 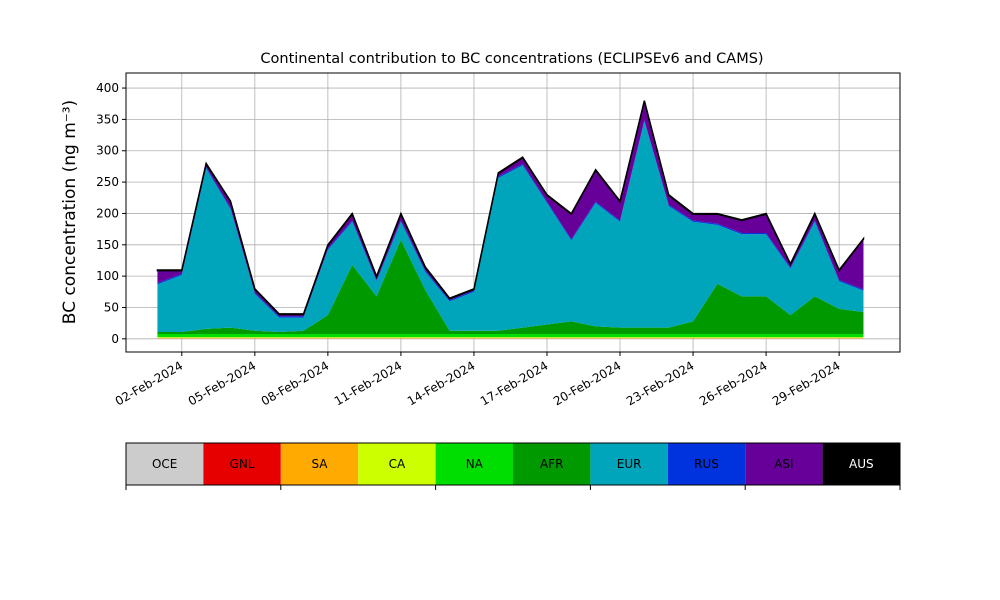 I want to click on legend-label: OCE, so click(x=164, y=464).